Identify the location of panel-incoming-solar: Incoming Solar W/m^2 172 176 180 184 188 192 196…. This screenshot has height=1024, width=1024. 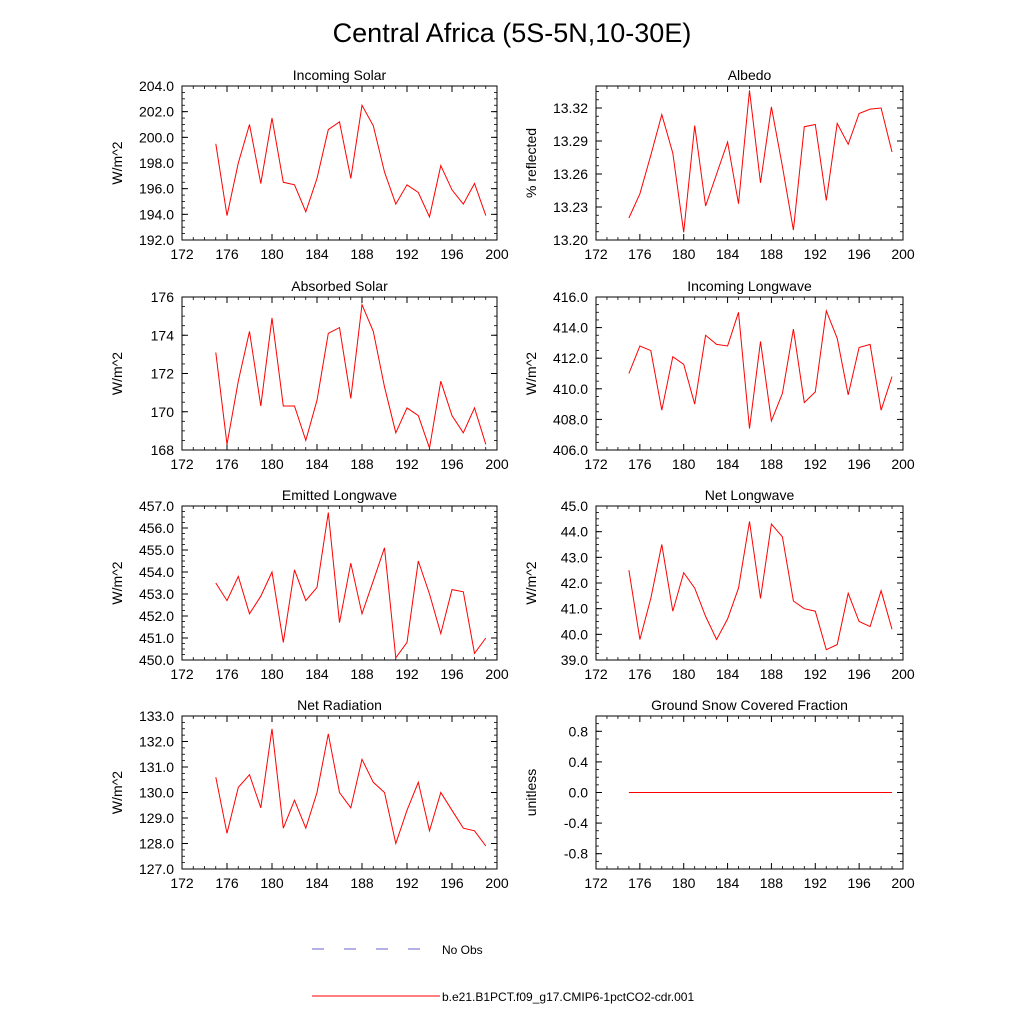
(309, 164).